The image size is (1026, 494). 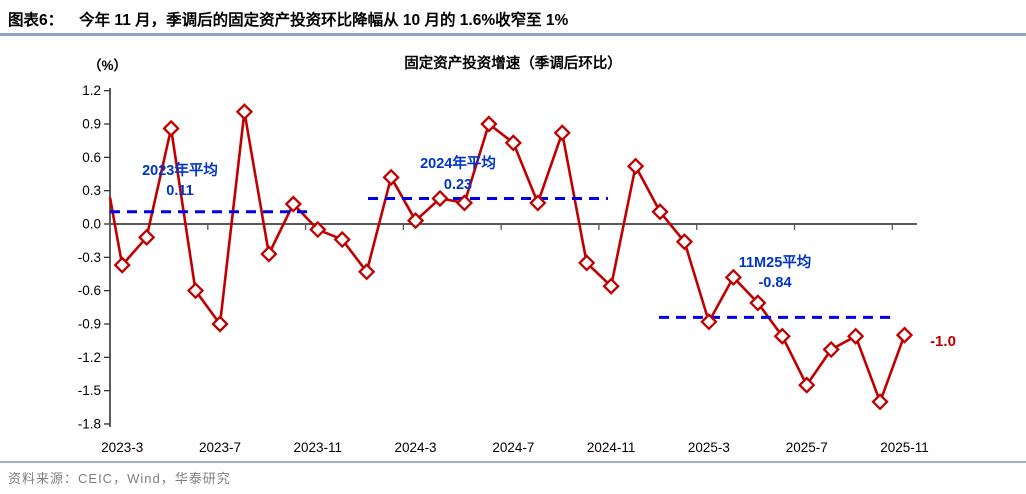 I want to click on last-value-label: -1.0, so click(x=943, y=341).